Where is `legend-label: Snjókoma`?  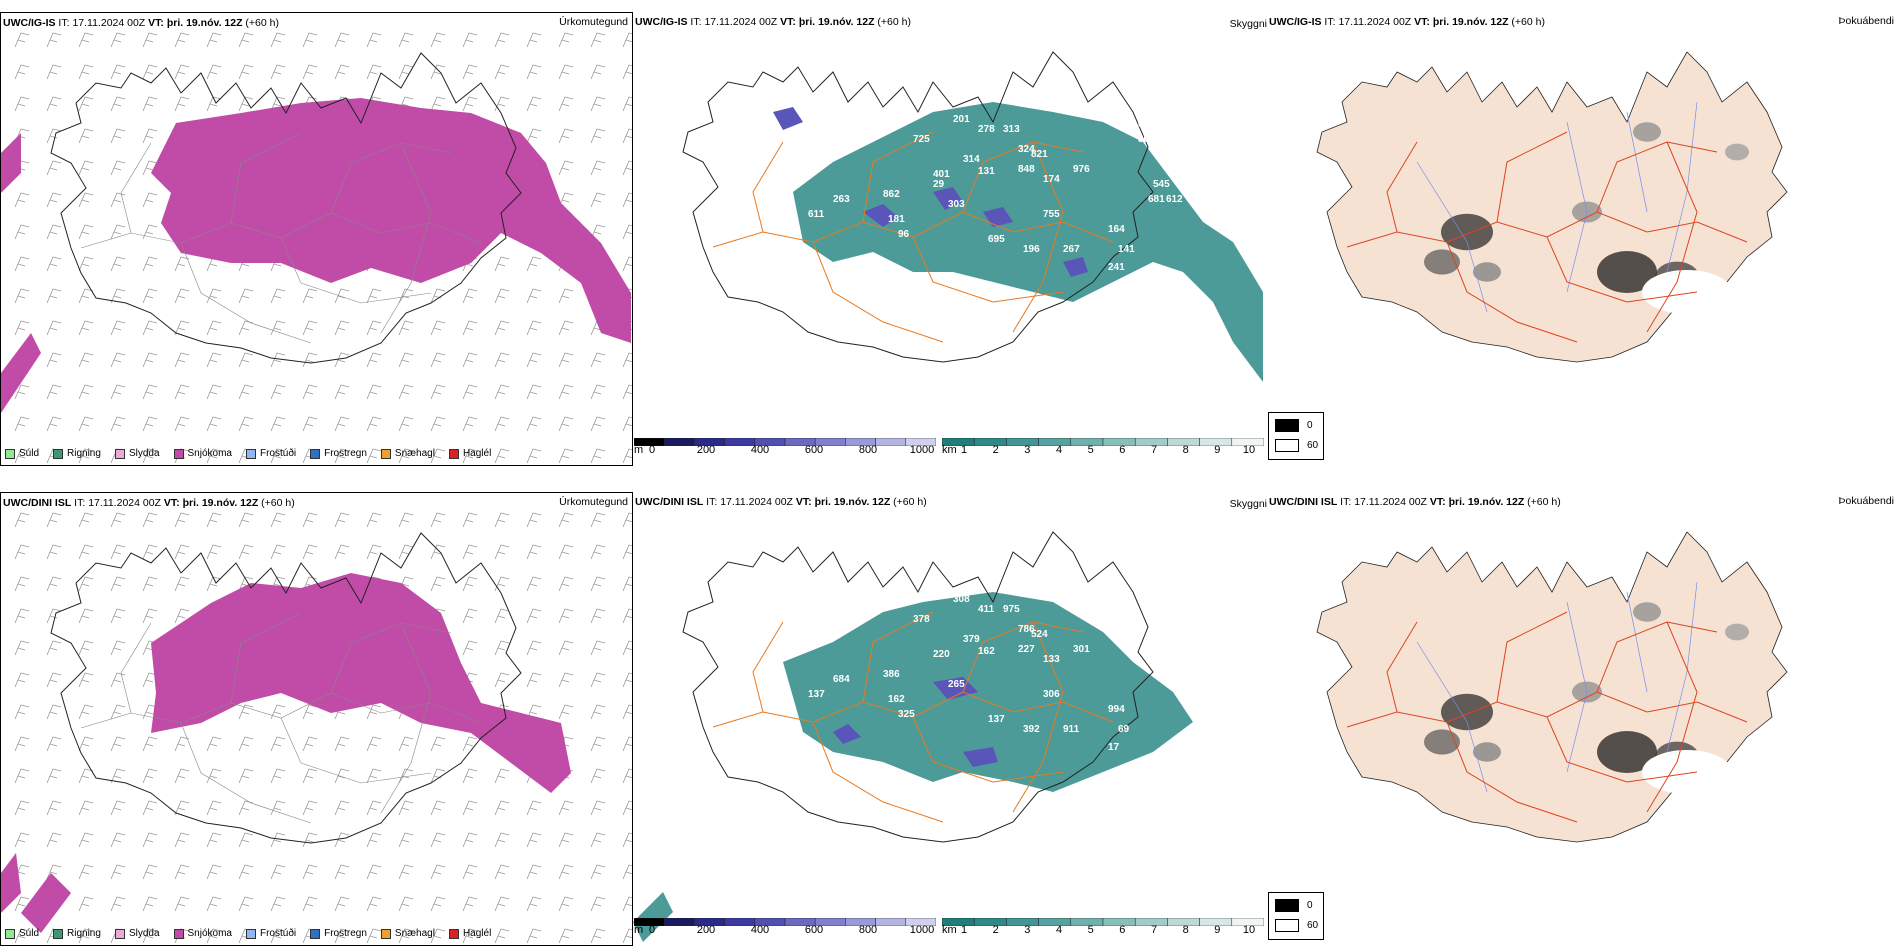 legend-label: Snjókoma is located at coordinates (209, 453).